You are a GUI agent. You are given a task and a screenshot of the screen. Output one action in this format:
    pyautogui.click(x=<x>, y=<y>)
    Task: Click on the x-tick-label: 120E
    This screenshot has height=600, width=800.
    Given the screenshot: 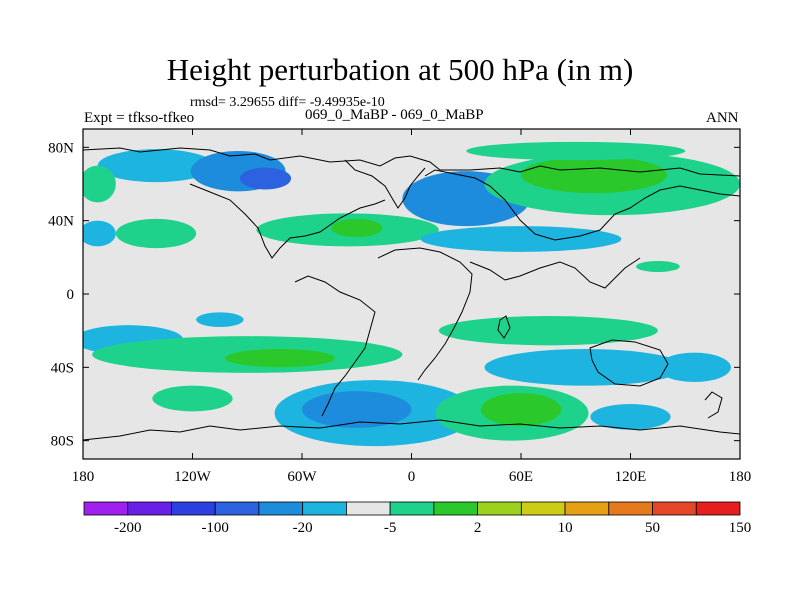 What is the action you would take?
    pyautogui.click(x=631, y=477)
    